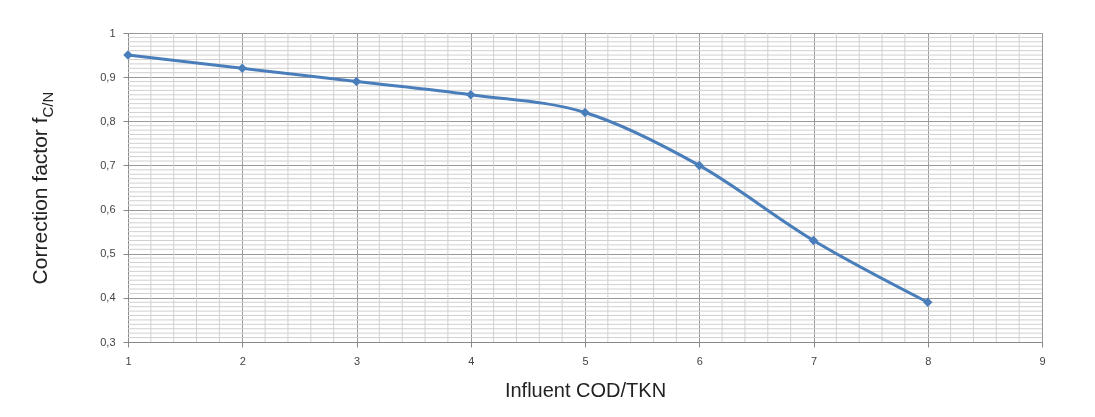 The width and height of the screenshot is (1095, 417). I want to click on y-tick-label: 0,5, so click(108, 253).